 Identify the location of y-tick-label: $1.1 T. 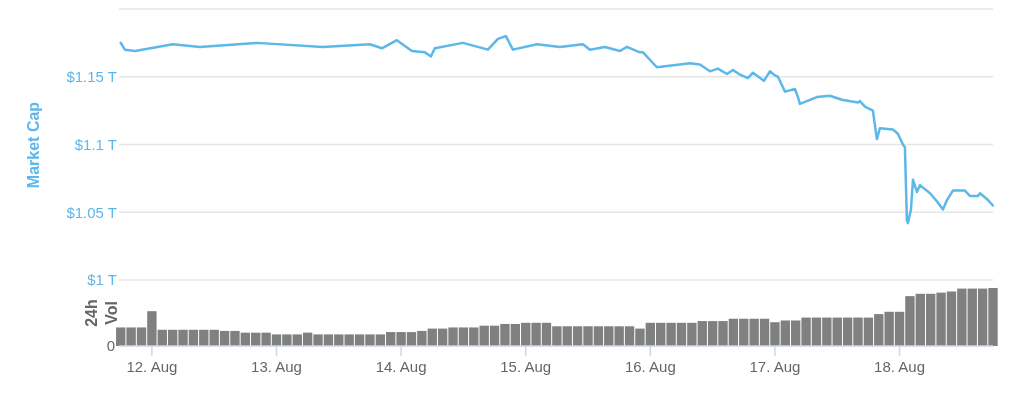
(95, 144).